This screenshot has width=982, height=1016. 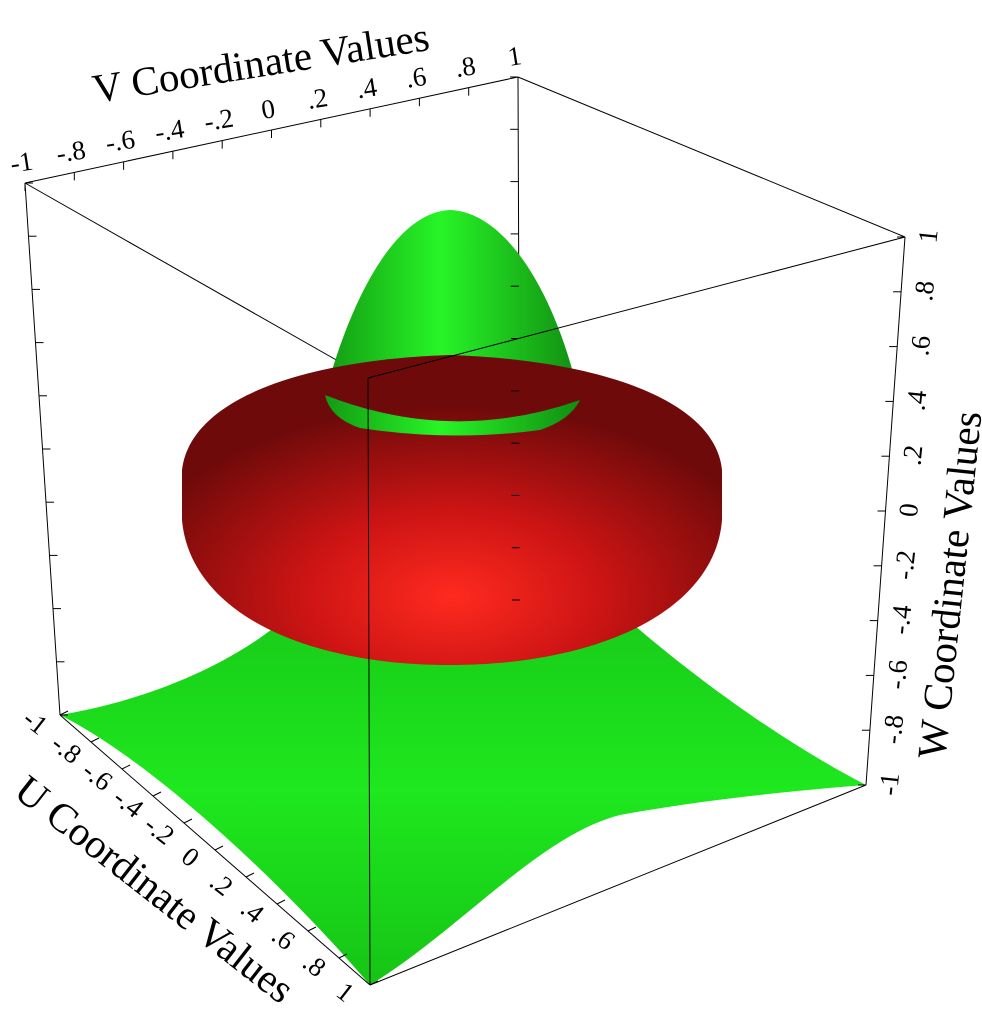 I want to click on box-edge-front-vertical, so click(x=369, y=681).